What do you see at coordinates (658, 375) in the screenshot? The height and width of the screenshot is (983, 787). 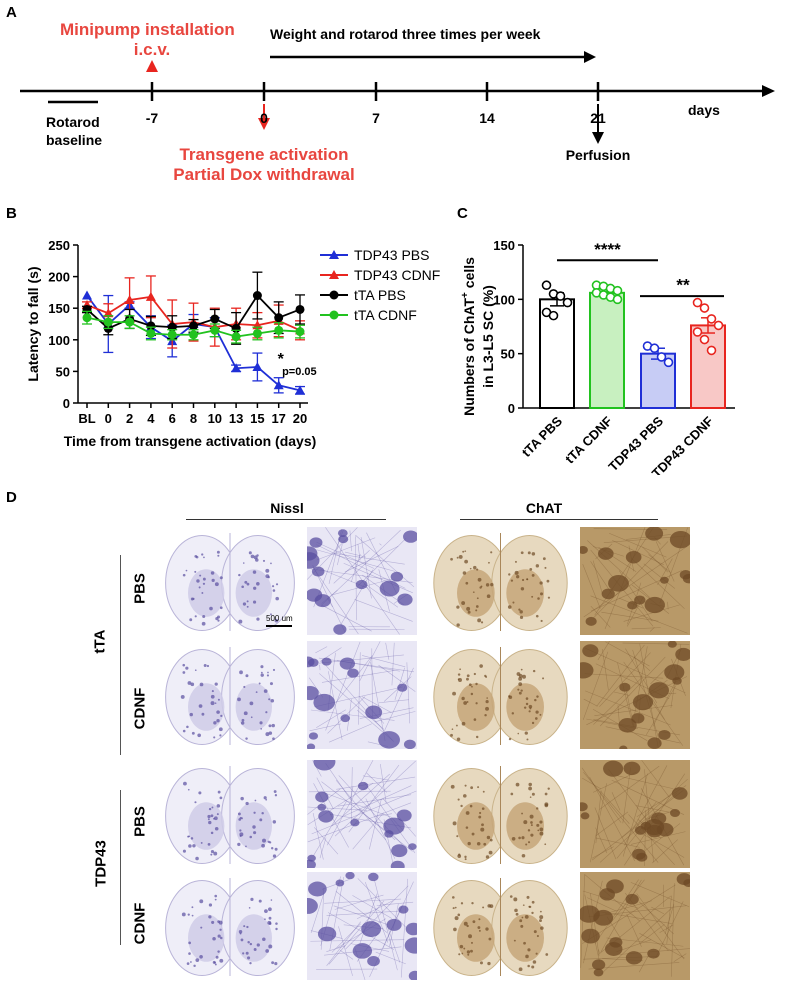 I see `bar-group-tdp43-pbs` at bounding box center [658, 375].